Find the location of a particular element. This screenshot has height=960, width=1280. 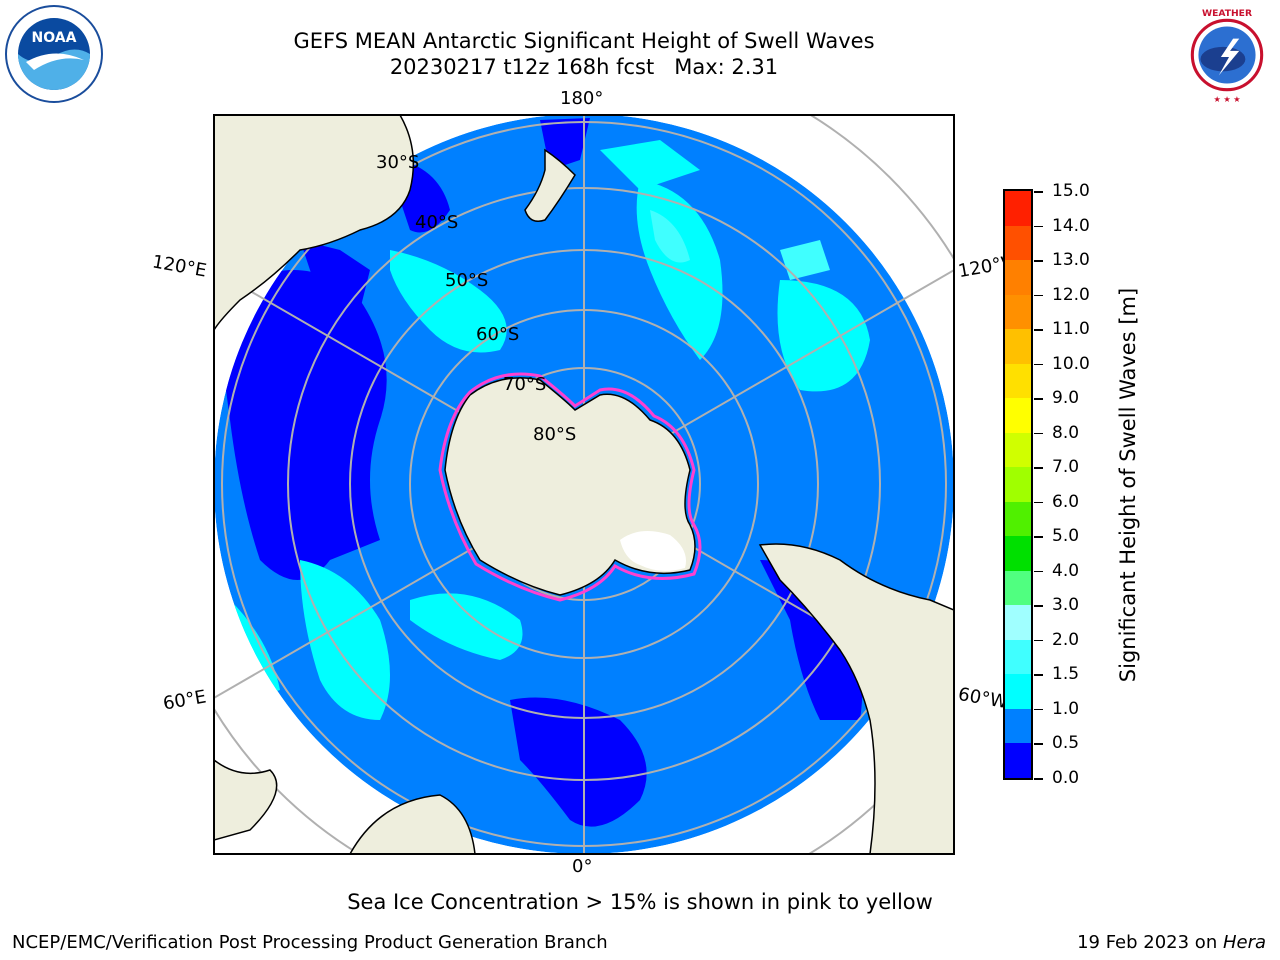

colorbar-tick-label: 8.0 is located at coordinates (1066, 432).